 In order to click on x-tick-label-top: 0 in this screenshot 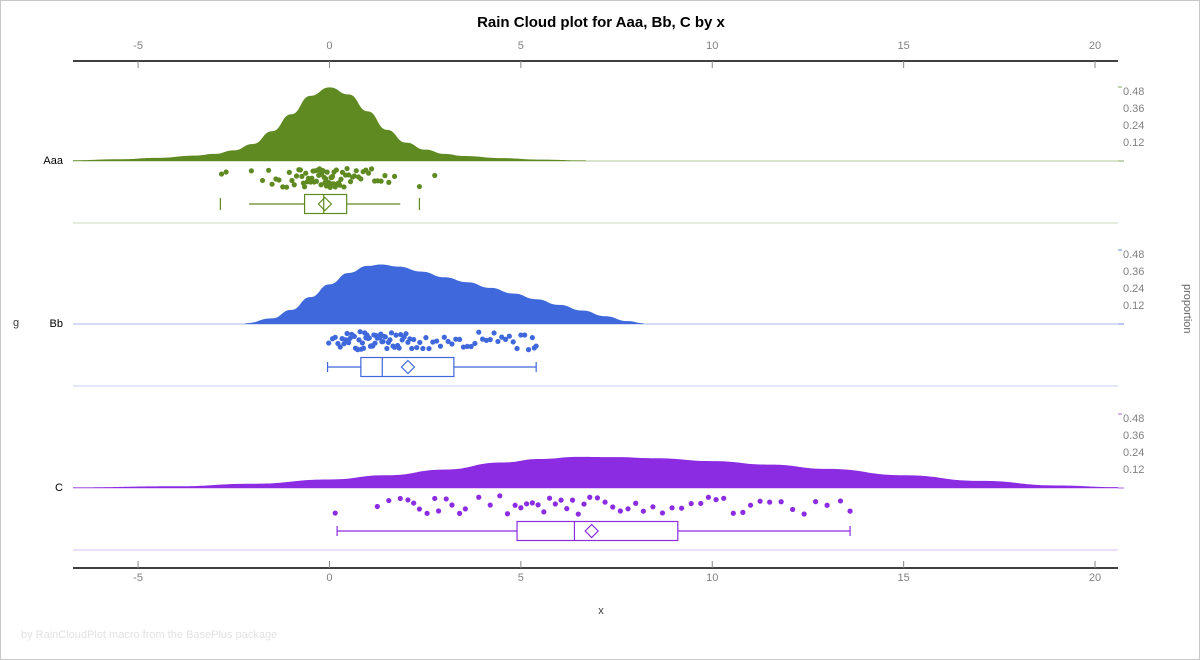, I will do `click(329, 46)`.